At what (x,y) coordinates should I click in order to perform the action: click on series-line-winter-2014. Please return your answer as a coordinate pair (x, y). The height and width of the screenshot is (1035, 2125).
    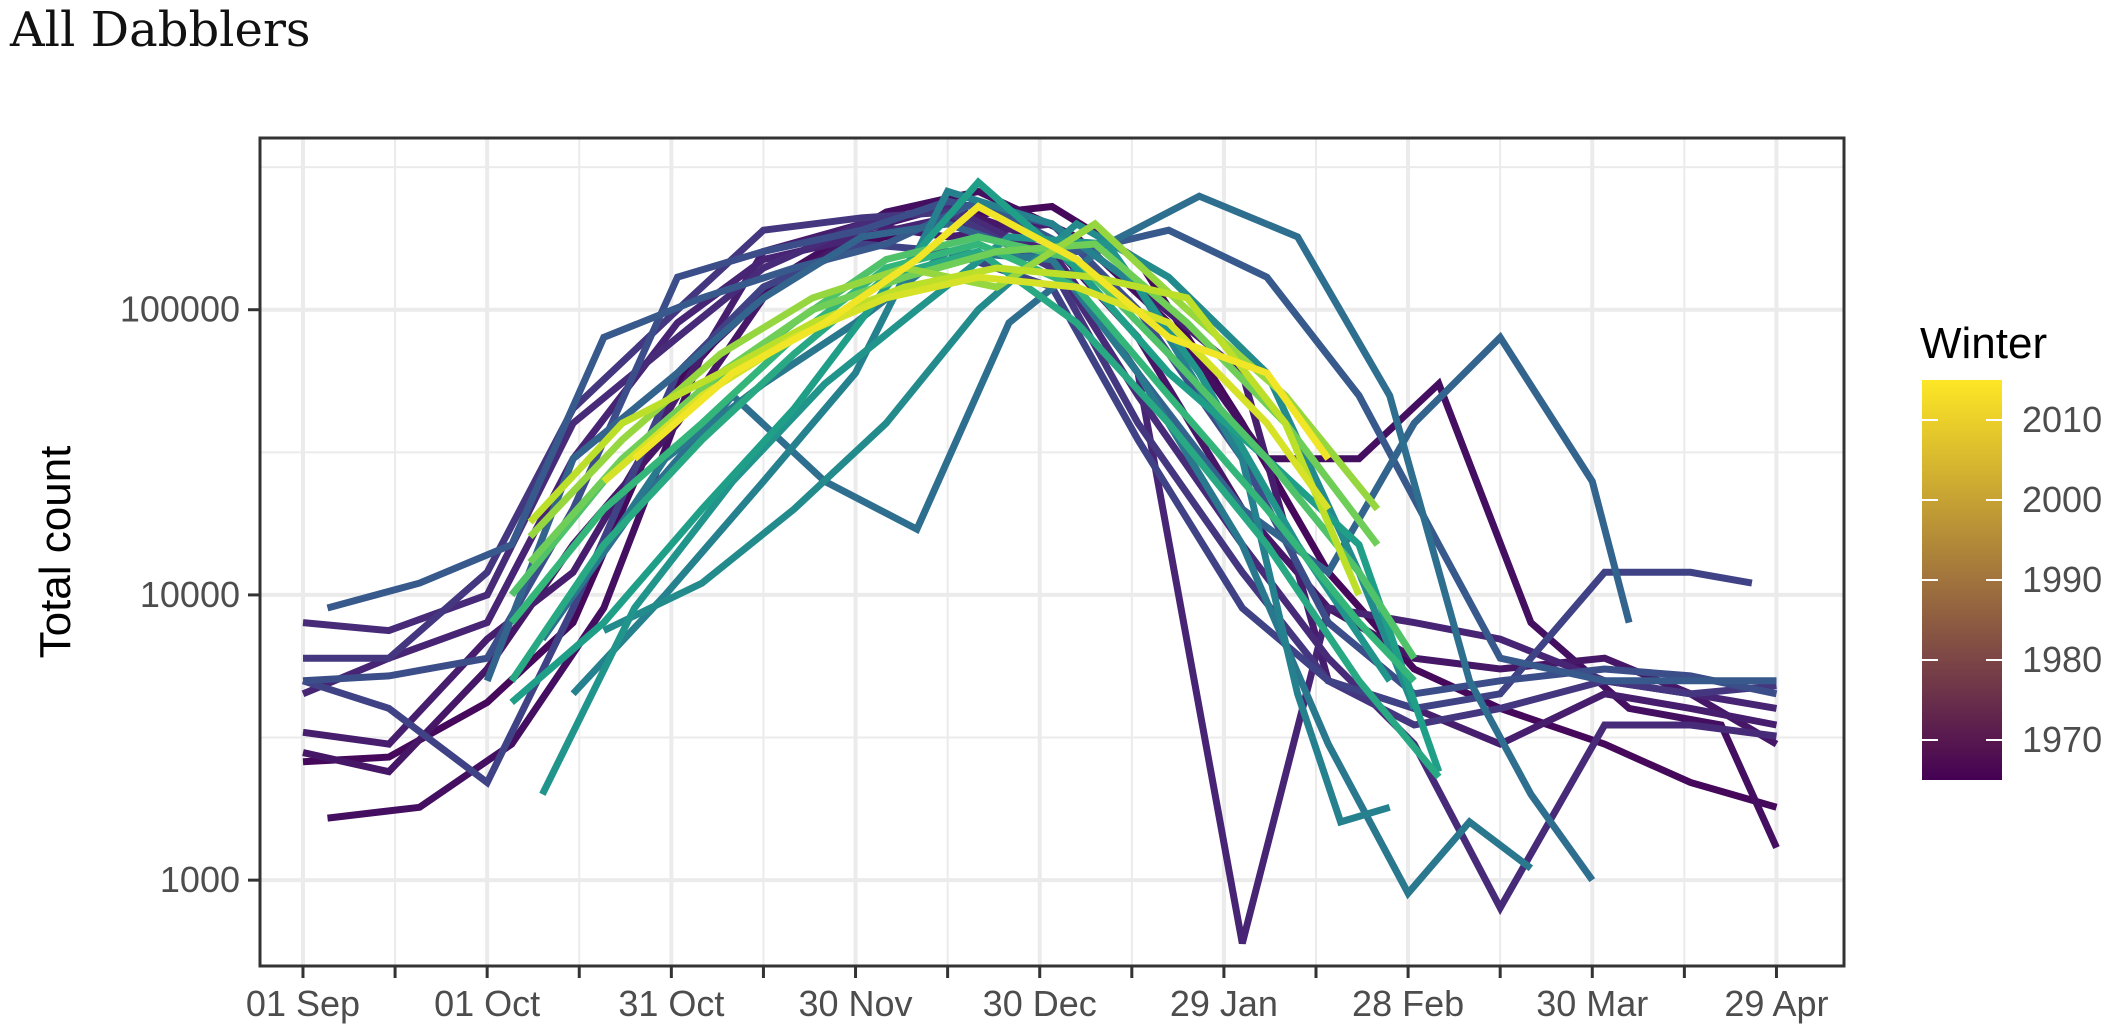
    Looking at the image, I should click on (982, 332).